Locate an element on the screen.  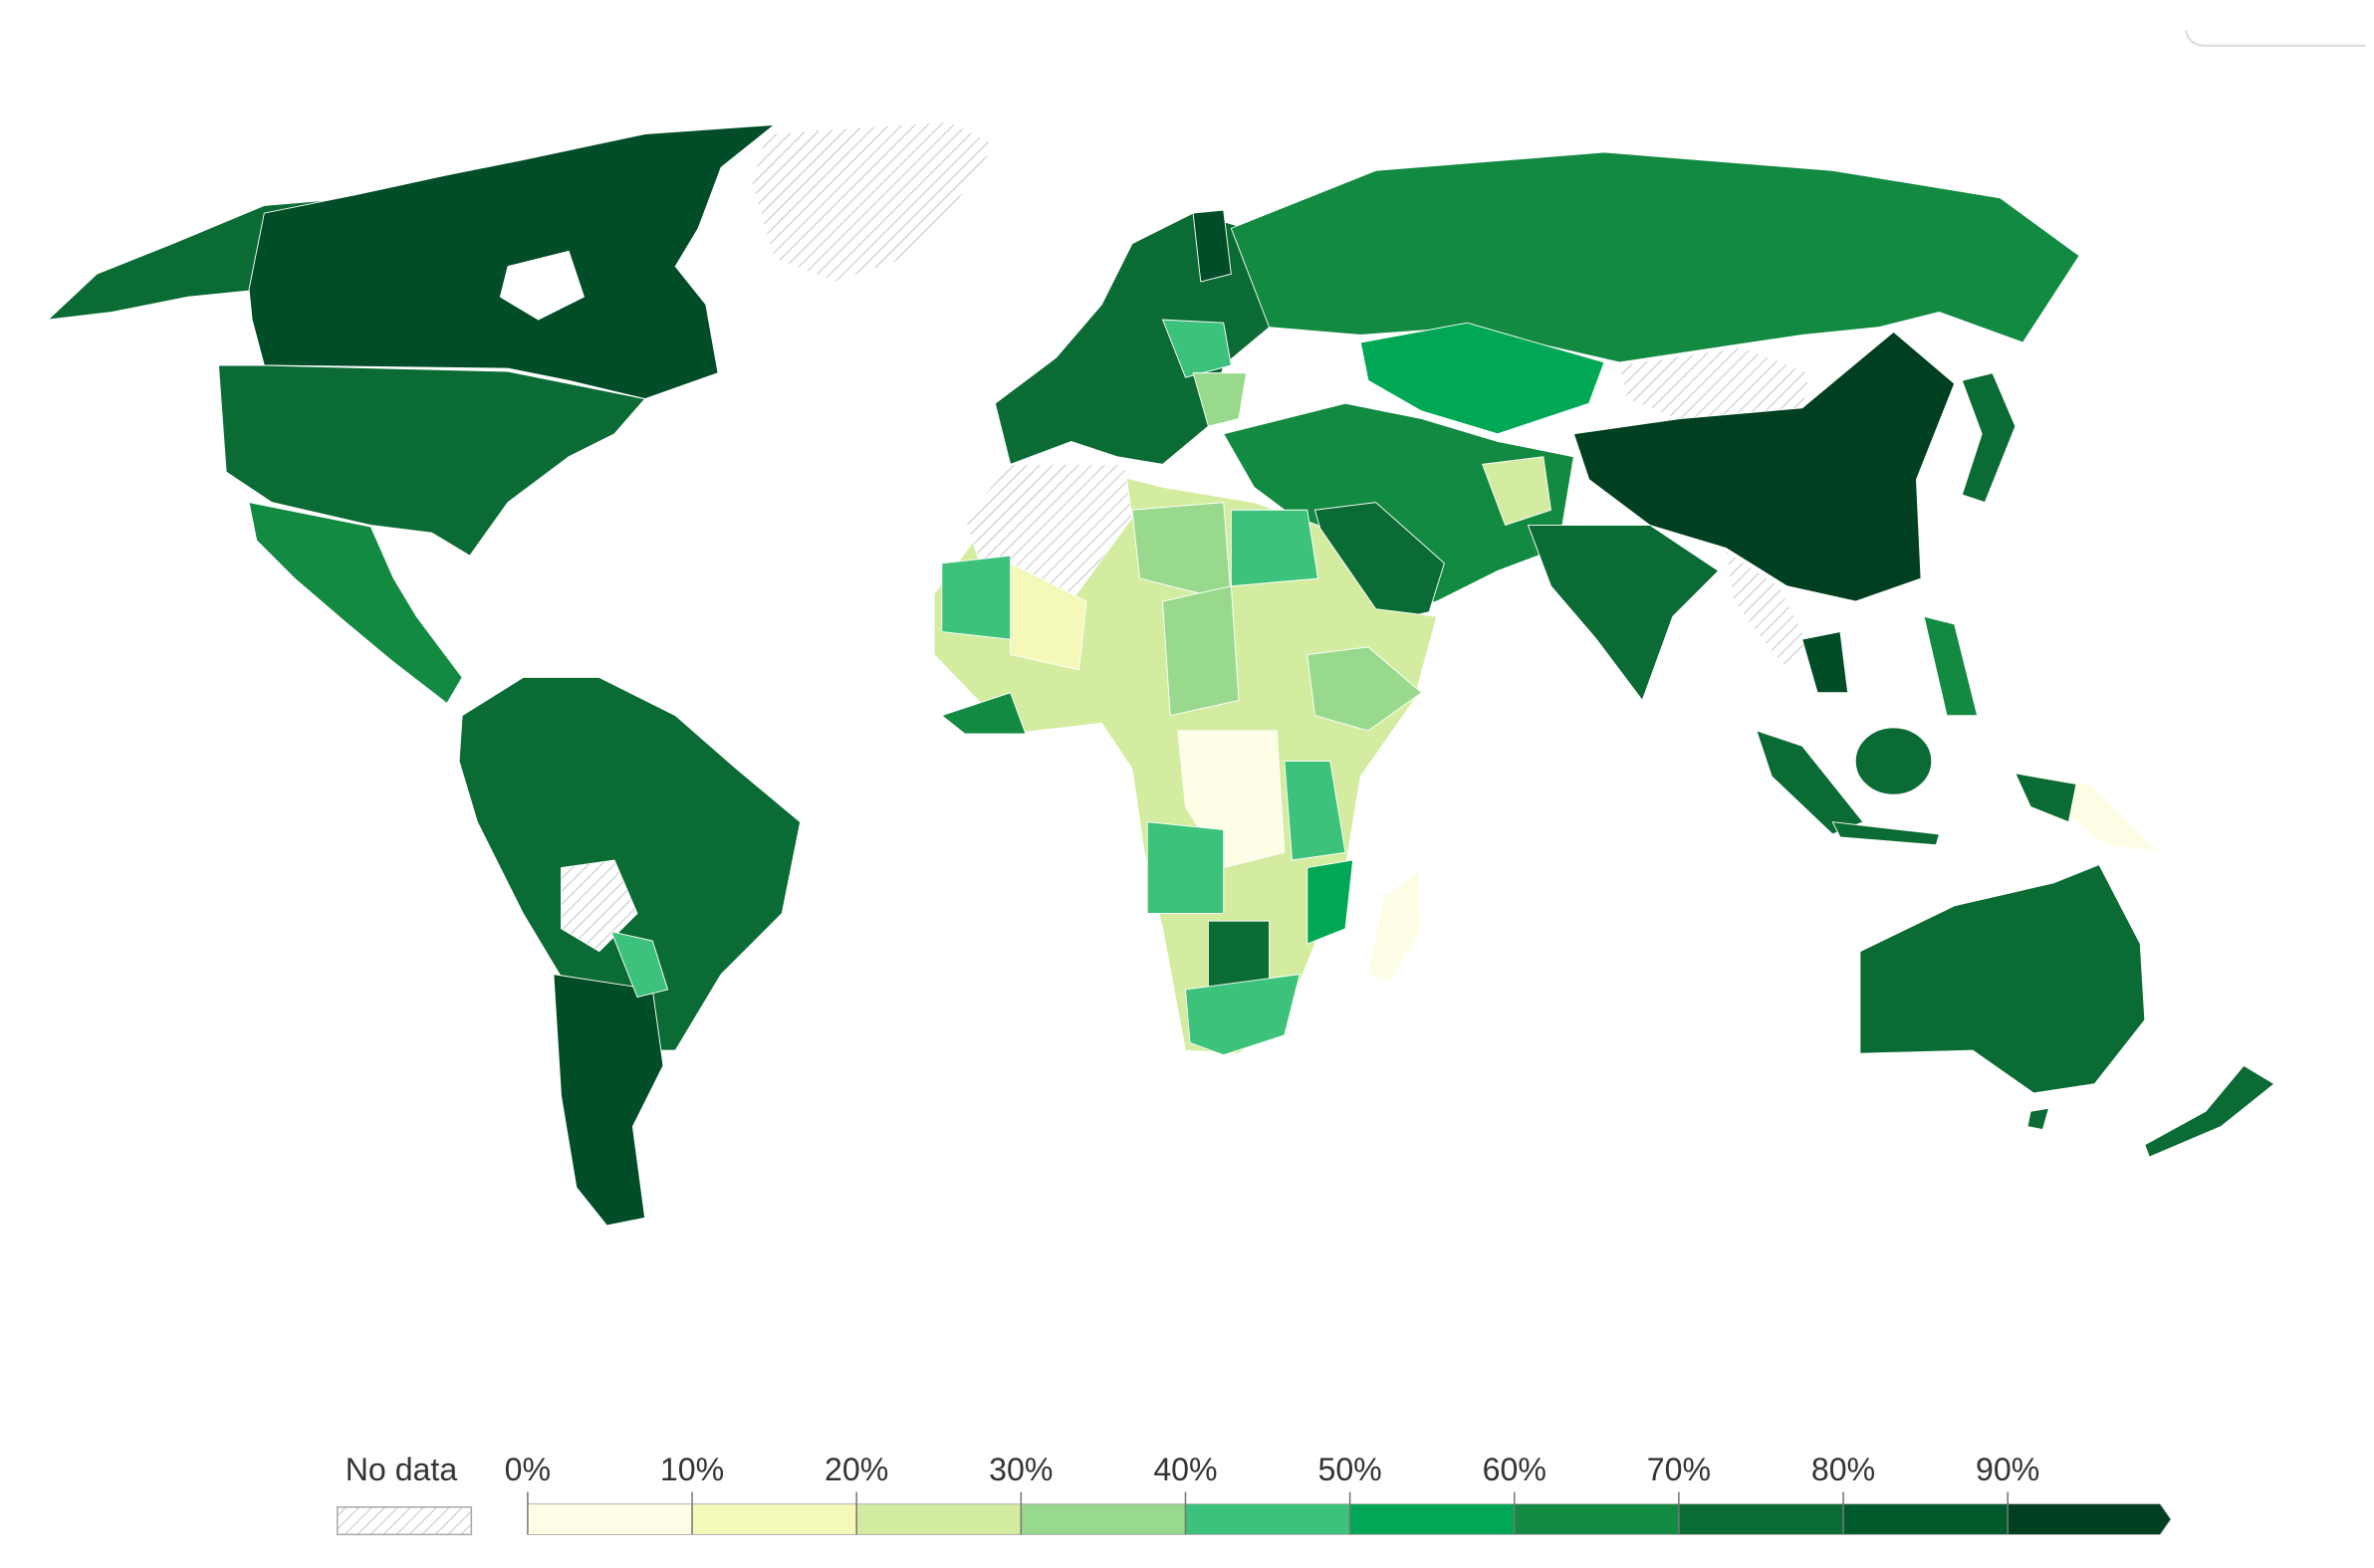
legend: No data 0% 10% 20% 30% 40% 50% 60% 70% 80% 90% is located at coordinates (1254, 1494).